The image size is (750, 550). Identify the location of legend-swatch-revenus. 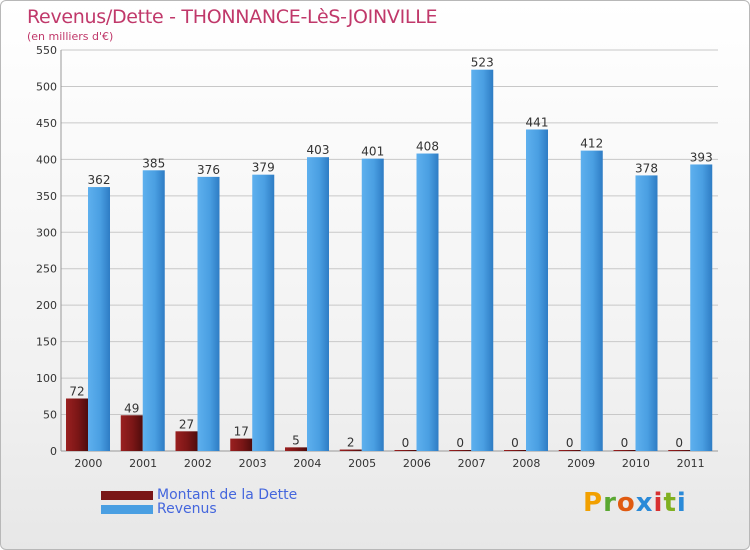
(127, 509).